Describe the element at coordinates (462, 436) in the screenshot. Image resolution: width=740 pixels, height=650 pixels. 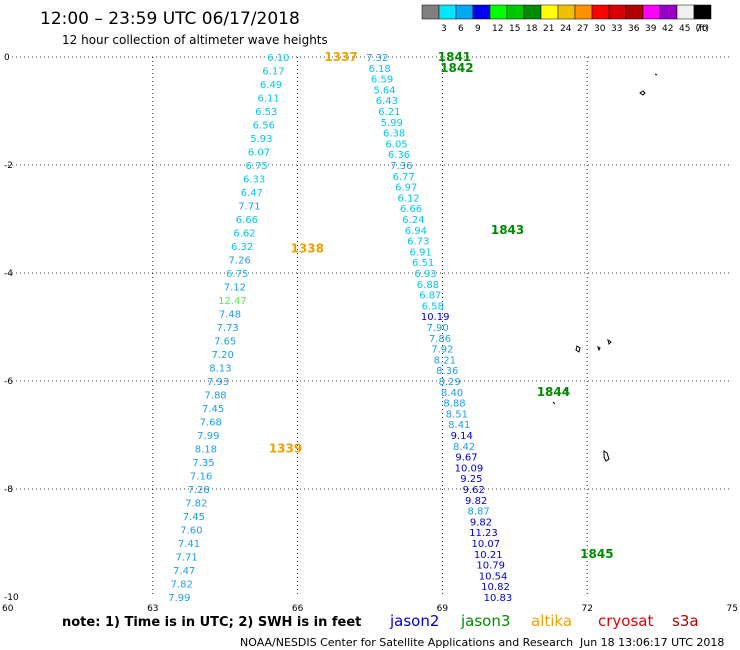
I see `wave-height-label: 9.14` at that location.